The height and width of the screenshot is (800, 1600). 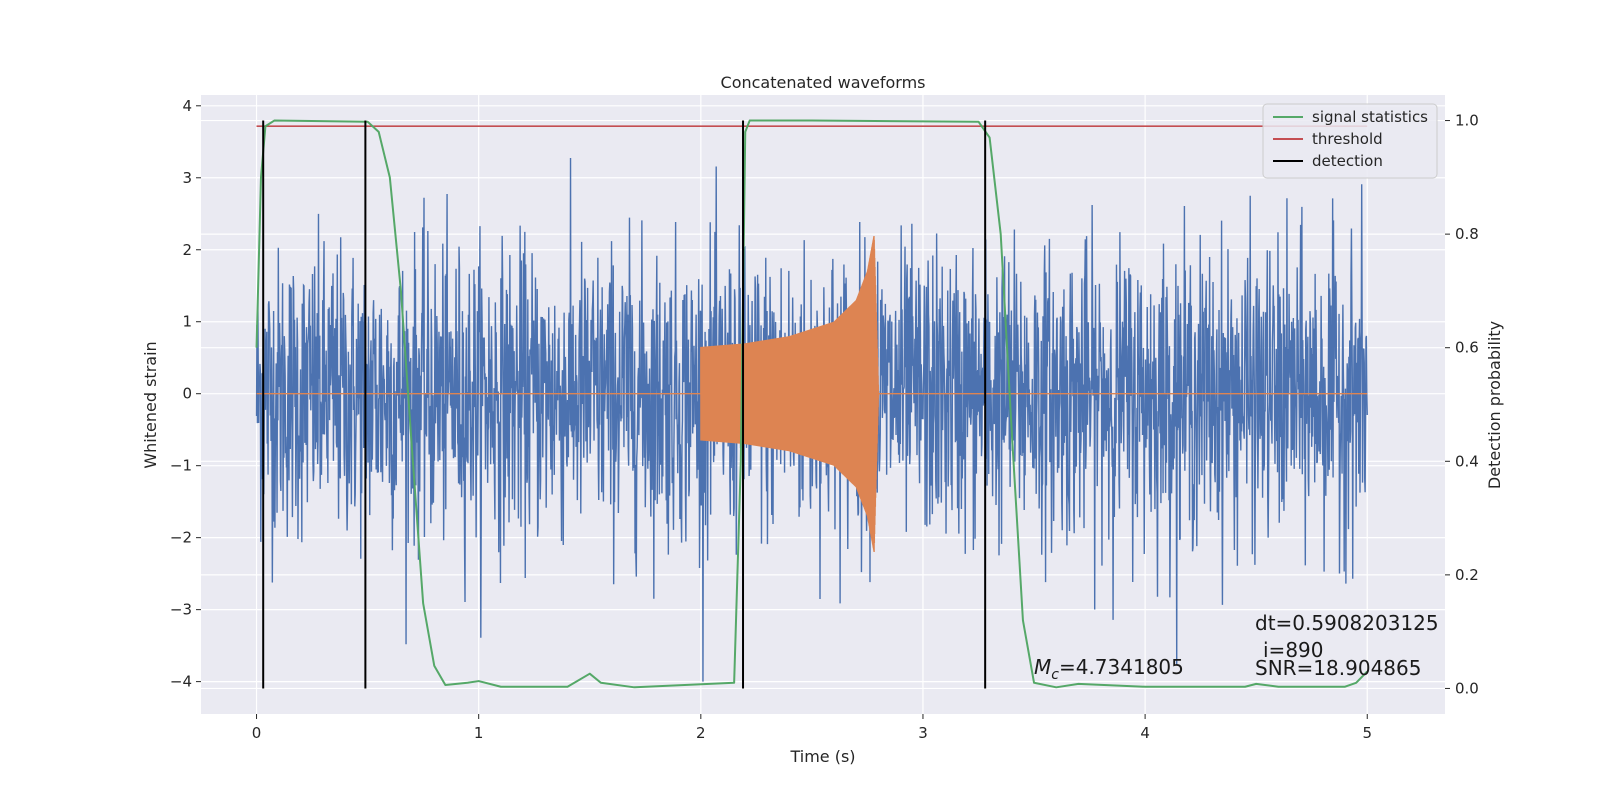 I want to click on x-axis-label: Time (s), so click(x=822, y=756).